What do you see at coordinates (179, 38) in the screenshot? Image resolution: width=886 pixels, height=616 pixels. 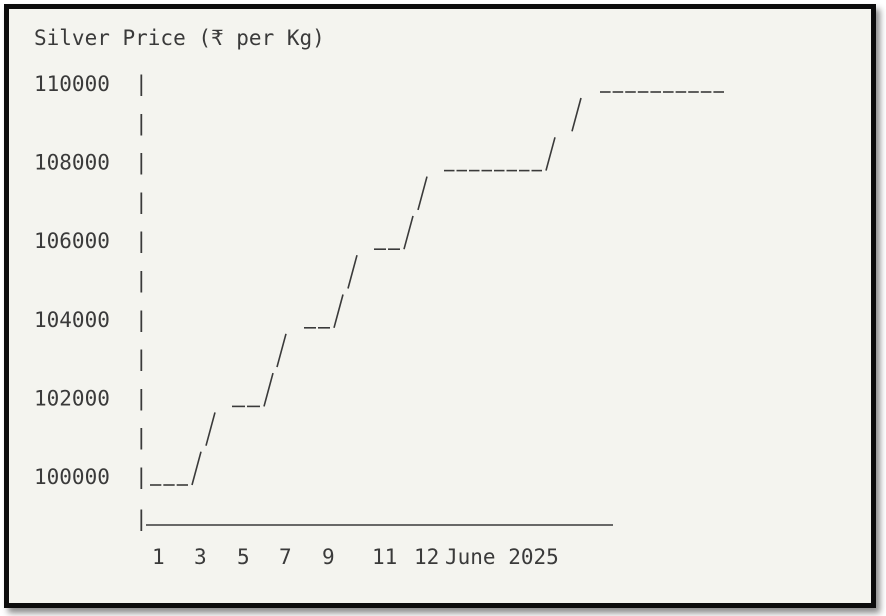 I see `chart-title: Silver Price (₹ per Kg)` at bounding box center [179, 38].